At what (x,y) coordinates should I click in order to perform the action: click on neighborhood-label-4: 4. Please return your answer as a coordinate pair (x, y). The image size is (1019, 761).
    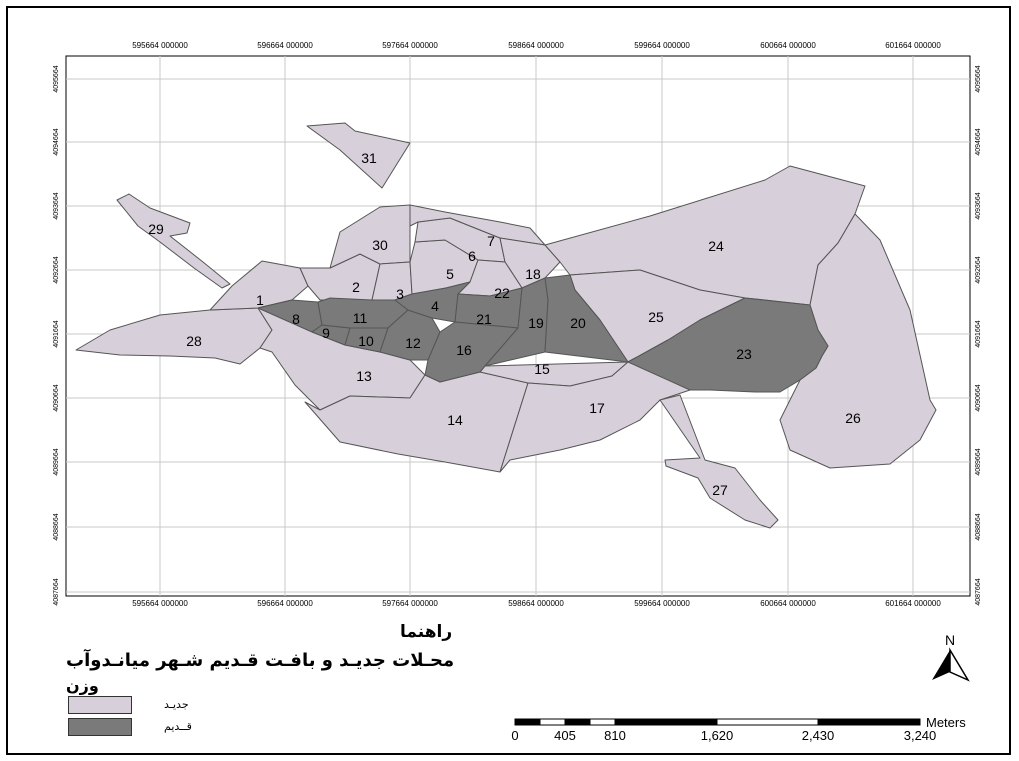
    Looking at the image, I should click on (435, 306).